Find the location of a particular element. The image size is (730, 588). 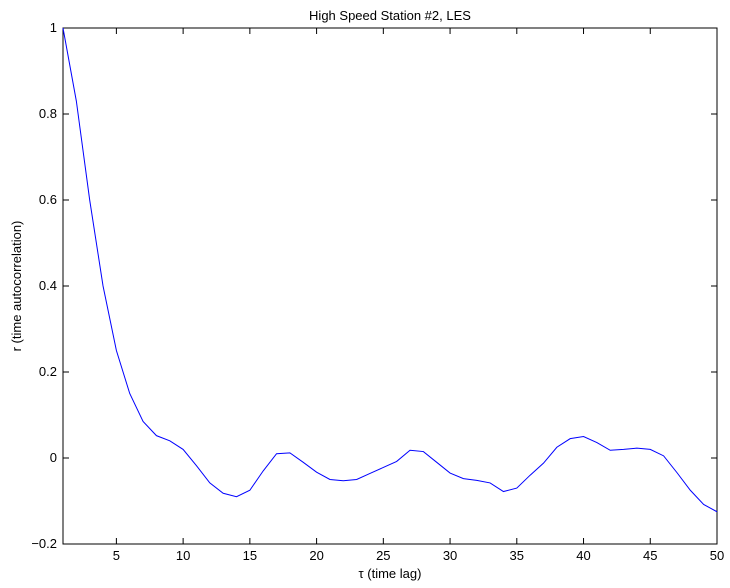

x-tick-label: 30 is located at coordinates (450, 555).